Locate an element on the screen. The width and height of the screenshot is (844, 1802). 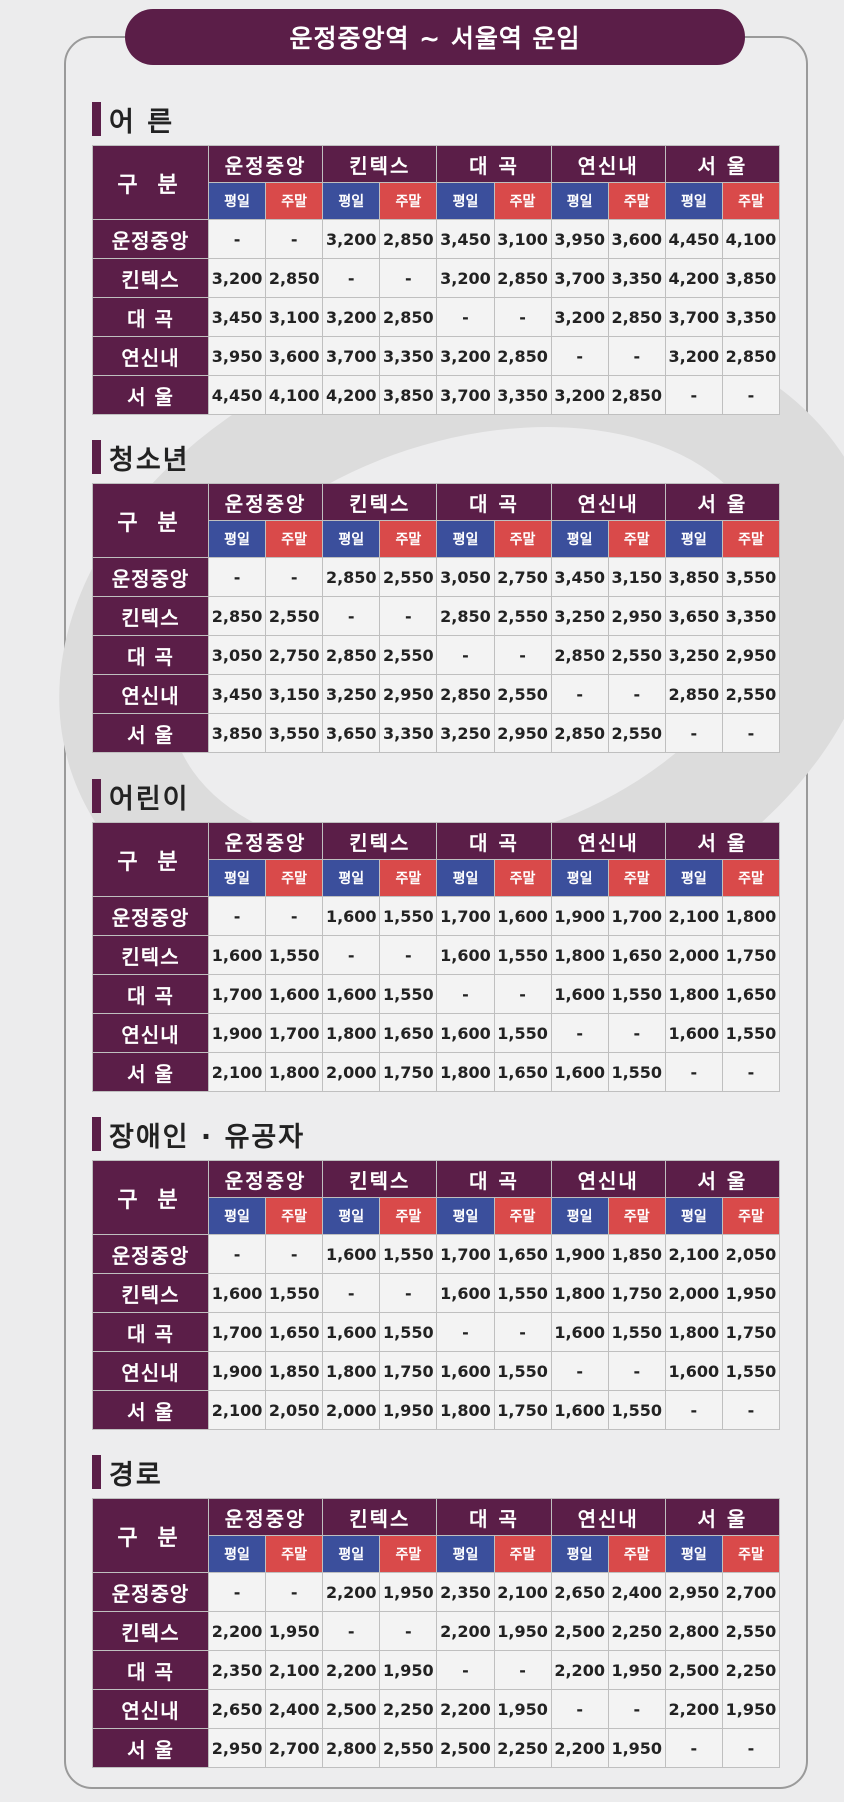
section-marker-bar is located at coordinates (96, 796).